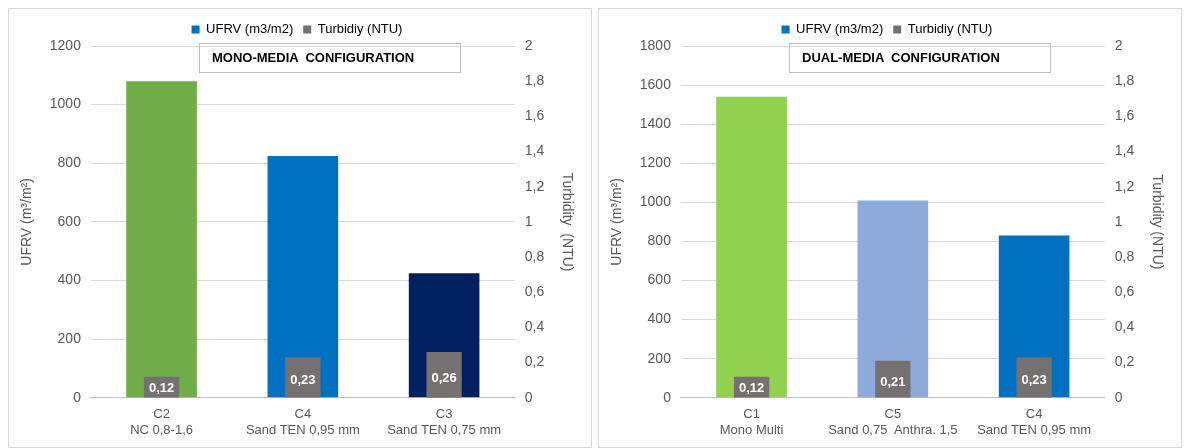 The height and width of the screenshot is (448, 1195). What do you see at coordinates (751, 421) in the screenshot?
I see `x-tick-label: C1 Mono Multi` at bounding box center [751, 421].